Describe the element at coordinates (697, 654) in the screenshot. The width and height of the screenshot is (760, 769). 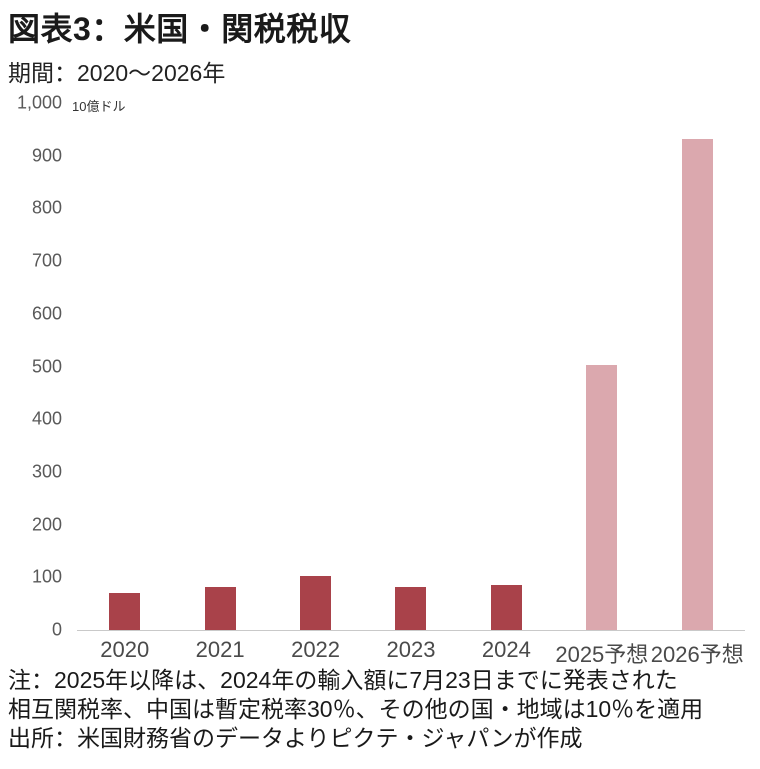
I see `x-axis-label: 2026予想` at that location.